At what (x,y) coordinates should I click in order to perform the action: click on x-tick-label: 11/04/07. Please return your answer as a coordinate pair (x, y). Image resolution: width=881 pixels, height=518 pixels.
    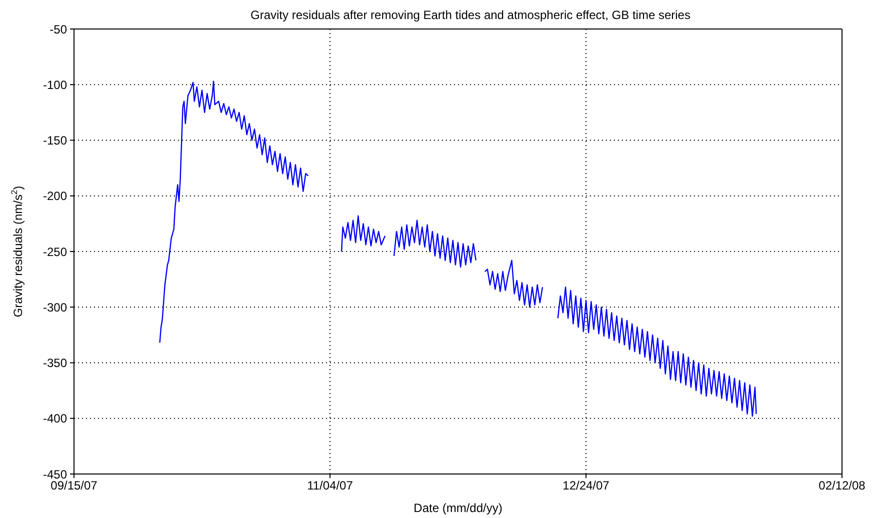
    Looking at the image, I should click on (330, 485).